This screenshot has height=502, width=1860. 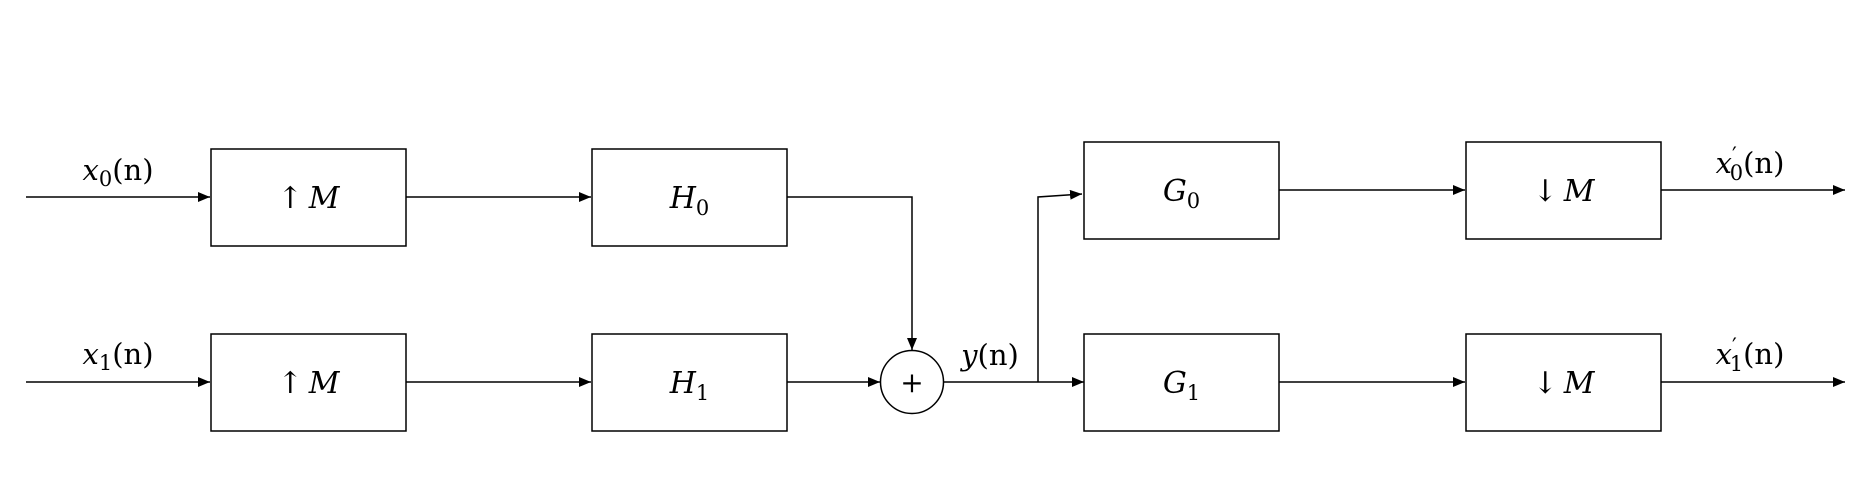 What do you see at coordinates (1181, 193) in the screenshot?
I see `svg-text: G0` at bounding box center [1181, 193].